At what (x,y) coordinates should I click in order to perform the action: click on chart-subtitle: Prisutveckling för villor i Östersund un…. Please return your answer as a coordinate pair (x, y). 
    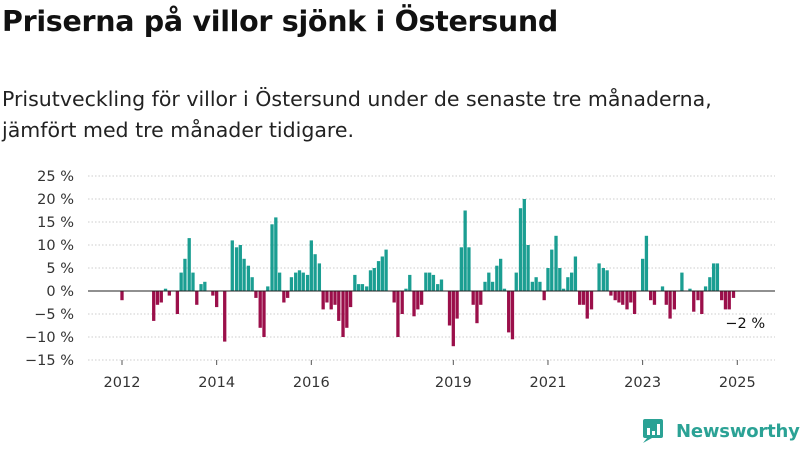
    Looking at the image, I should click on (357, 114).